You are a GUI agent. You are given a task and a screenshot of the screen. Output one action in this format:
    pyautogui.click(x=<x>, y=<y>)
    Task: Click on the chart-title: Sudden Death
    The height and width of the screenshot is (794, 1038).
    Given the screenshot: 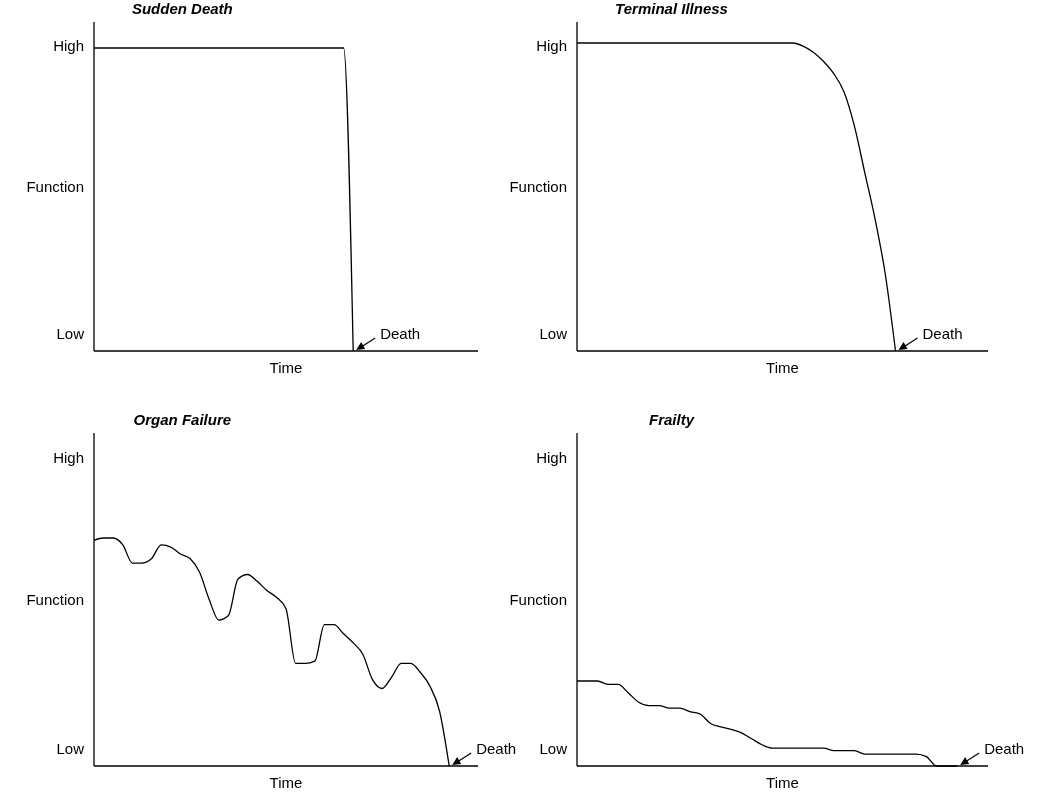 What is the action you would take?
    pyautogui.click(x=182, y=8)
    